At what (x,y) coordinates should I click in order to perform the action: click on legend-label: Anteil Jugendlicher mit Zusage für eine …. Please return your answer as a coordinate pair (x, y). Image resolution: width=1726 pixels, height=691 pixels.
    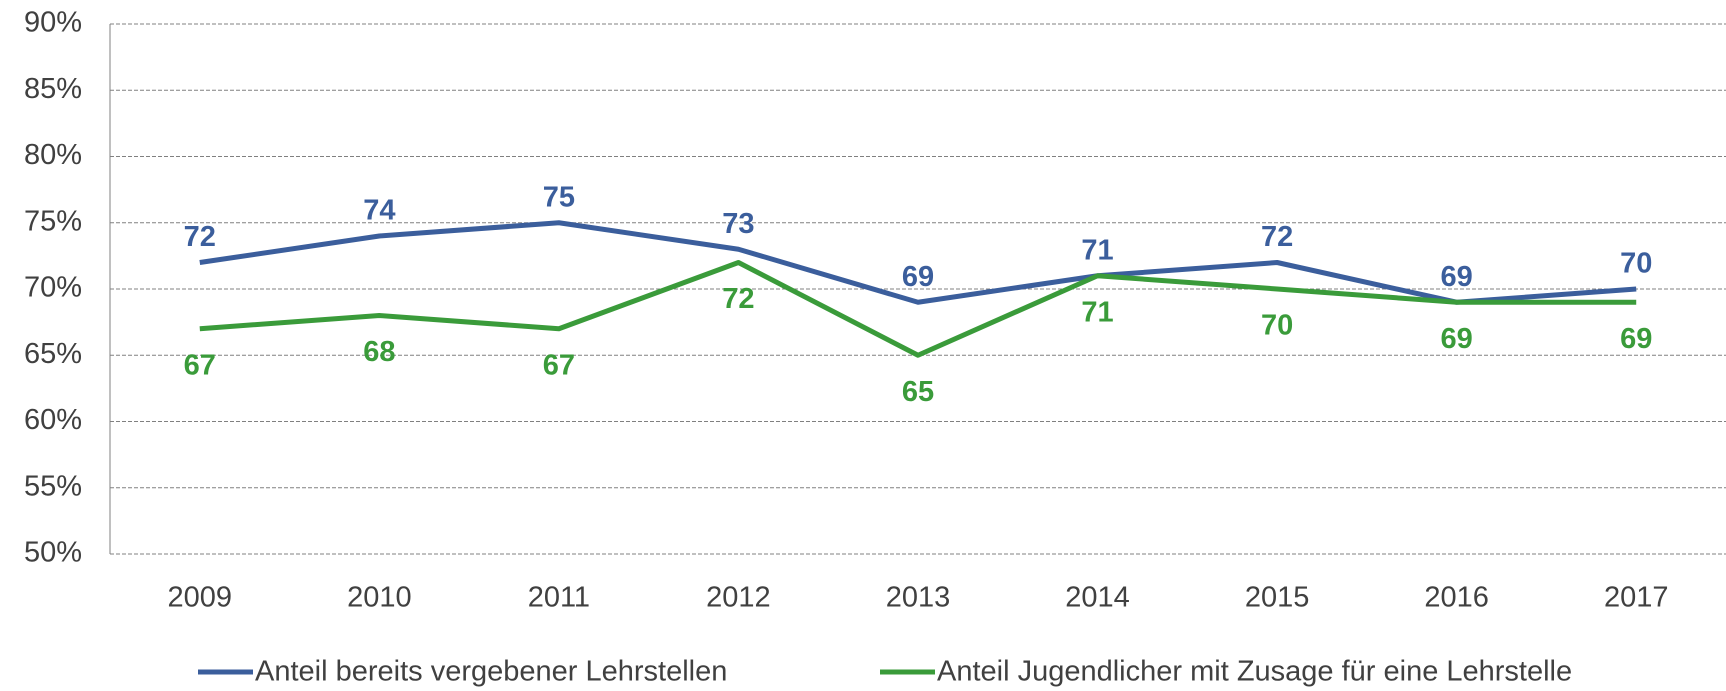
    Looking at the image, I should click on (1254, 672).